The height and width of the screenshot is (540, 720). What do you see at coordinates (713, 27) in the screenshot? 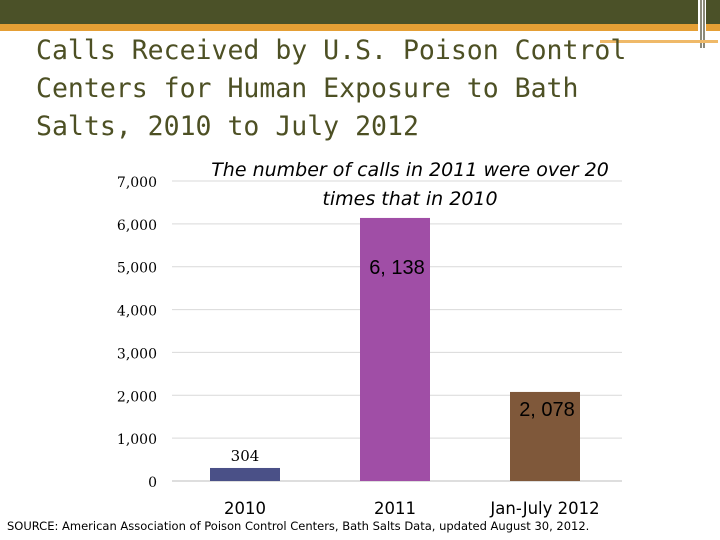
I see `corner-accent-stripe` at bounding box center [713, 27].